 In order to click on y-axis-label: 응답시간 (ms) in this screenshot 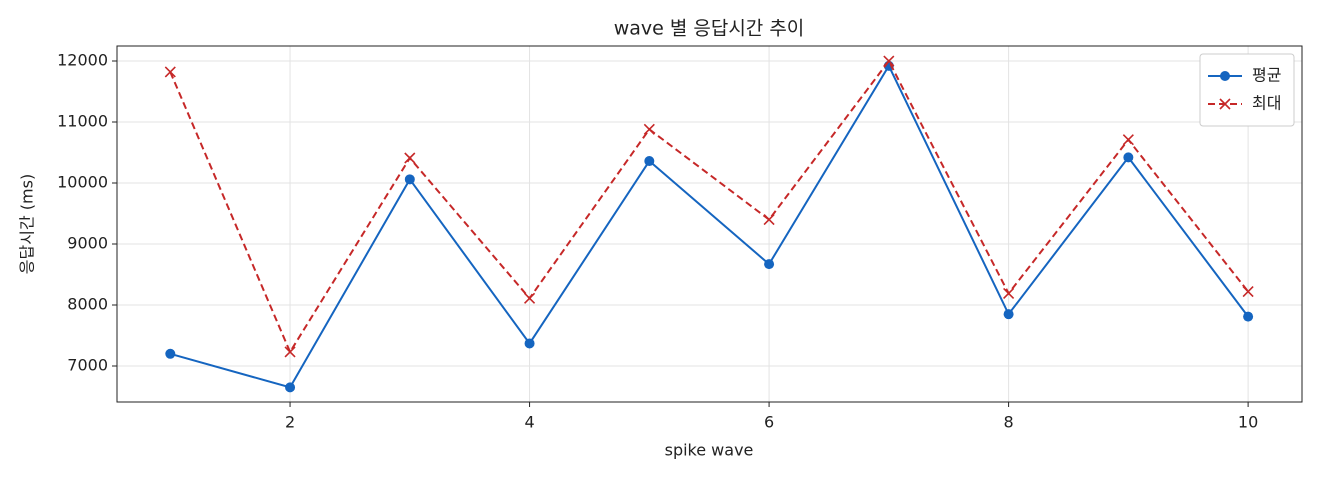, I will do `click(27, 224)`.